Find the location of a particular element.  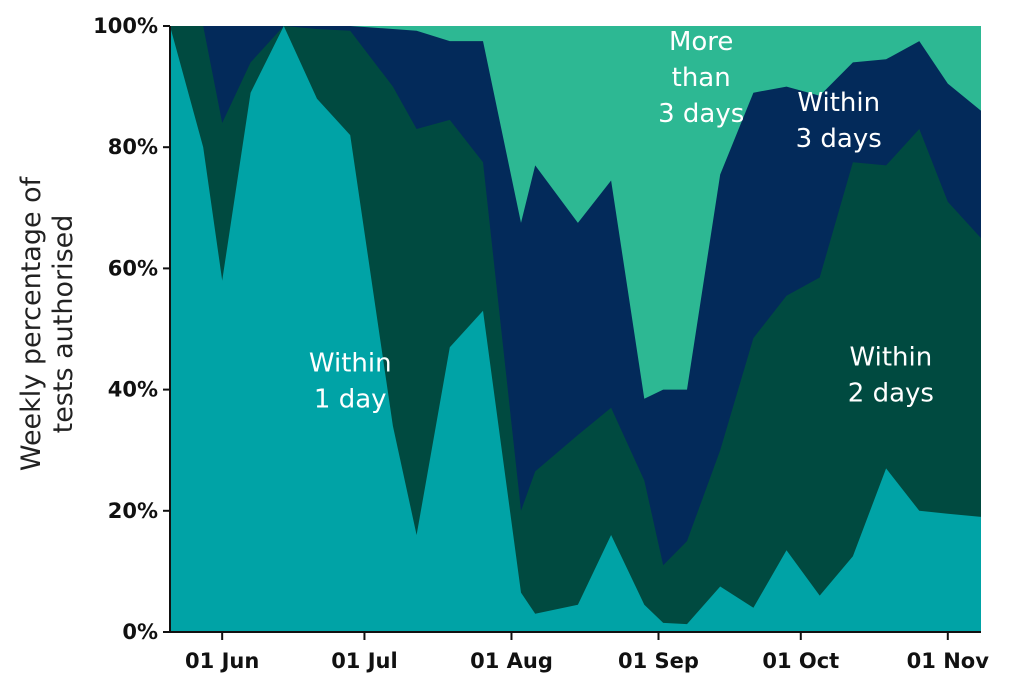

y-axis-title: Weekly percentage oftests authorised is located at coordinates (47, 323).